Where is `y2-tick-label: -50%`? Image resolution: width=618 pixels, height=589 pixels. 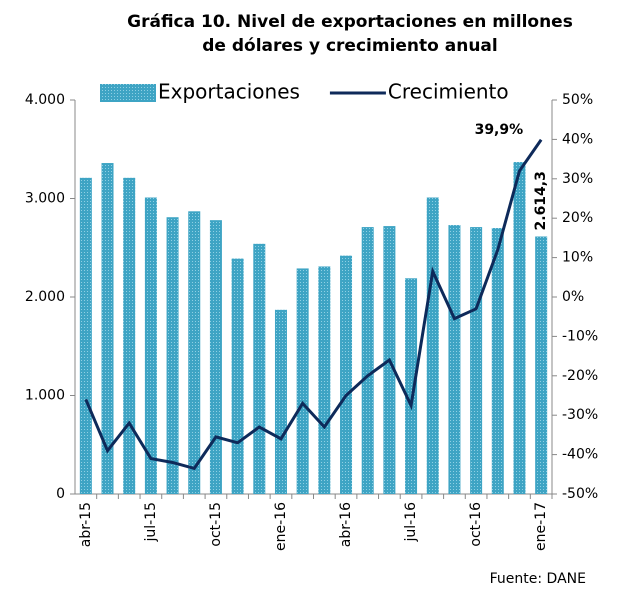 y2-tick-label: -50% is located at coordinates (580, 494).